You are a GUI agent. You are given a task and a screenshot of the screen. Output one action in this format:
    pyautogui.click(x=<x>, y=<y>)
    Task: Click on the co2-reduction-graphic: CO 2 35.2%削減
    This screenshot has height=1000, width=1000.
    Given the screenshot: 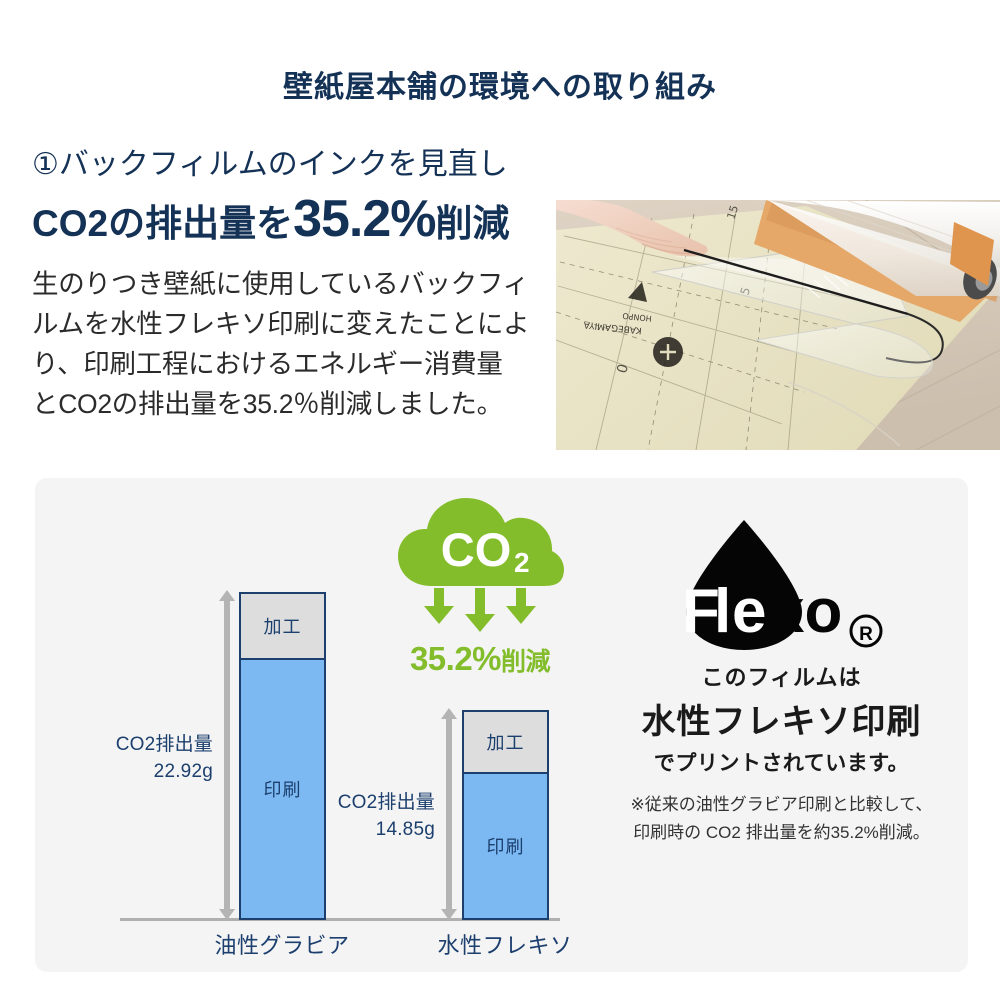 What is the action you would take?
    pyautogui.click(x=480, y=587)
    